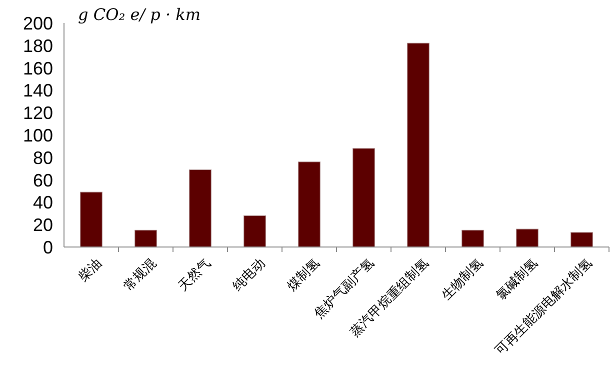 The image size is (613, 386). Describe the element at coordinates (37, 136) in the screenshot. I see `y-tick-label: 100` at that location.